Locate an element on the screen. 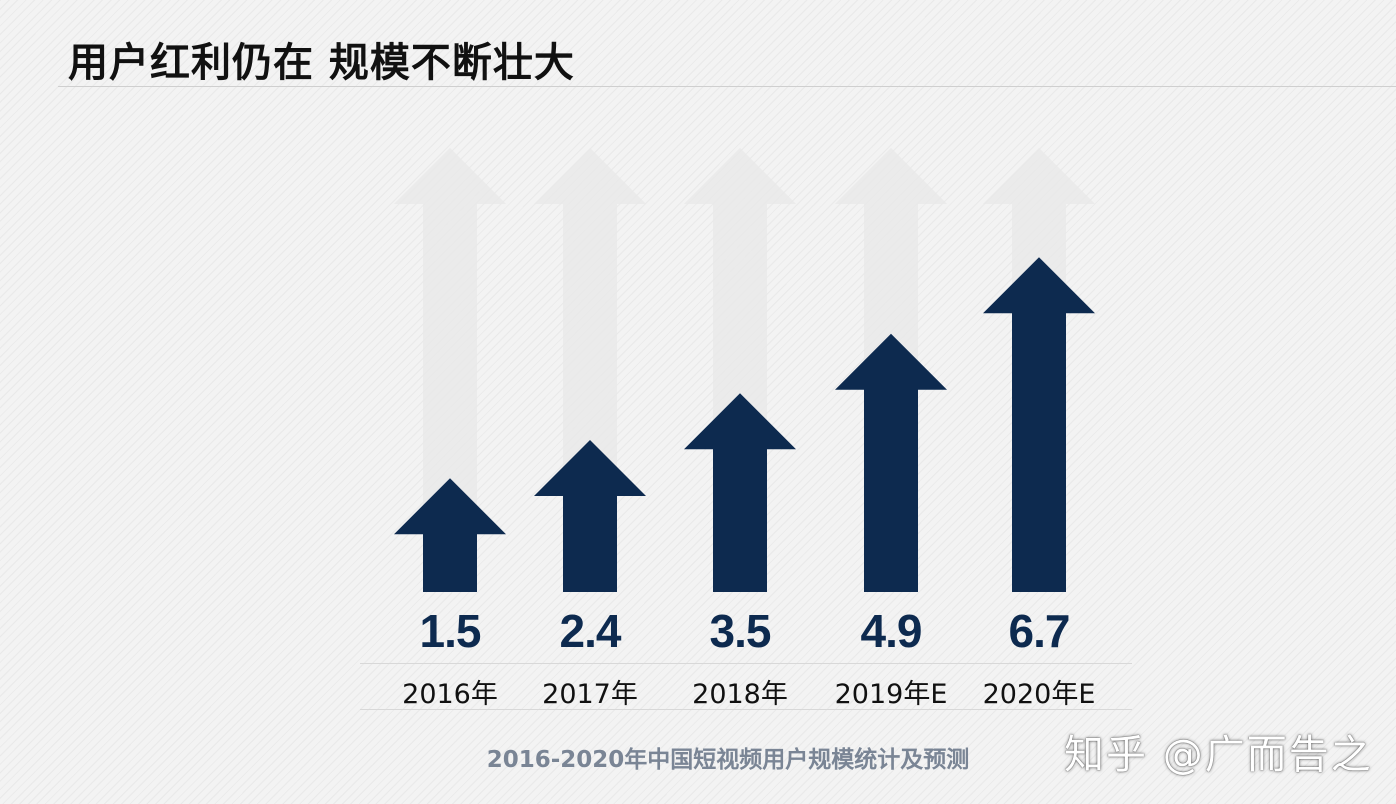 This screenshot has height=804, width=1396. axis-divider-top is located at coordinates (746, 663).